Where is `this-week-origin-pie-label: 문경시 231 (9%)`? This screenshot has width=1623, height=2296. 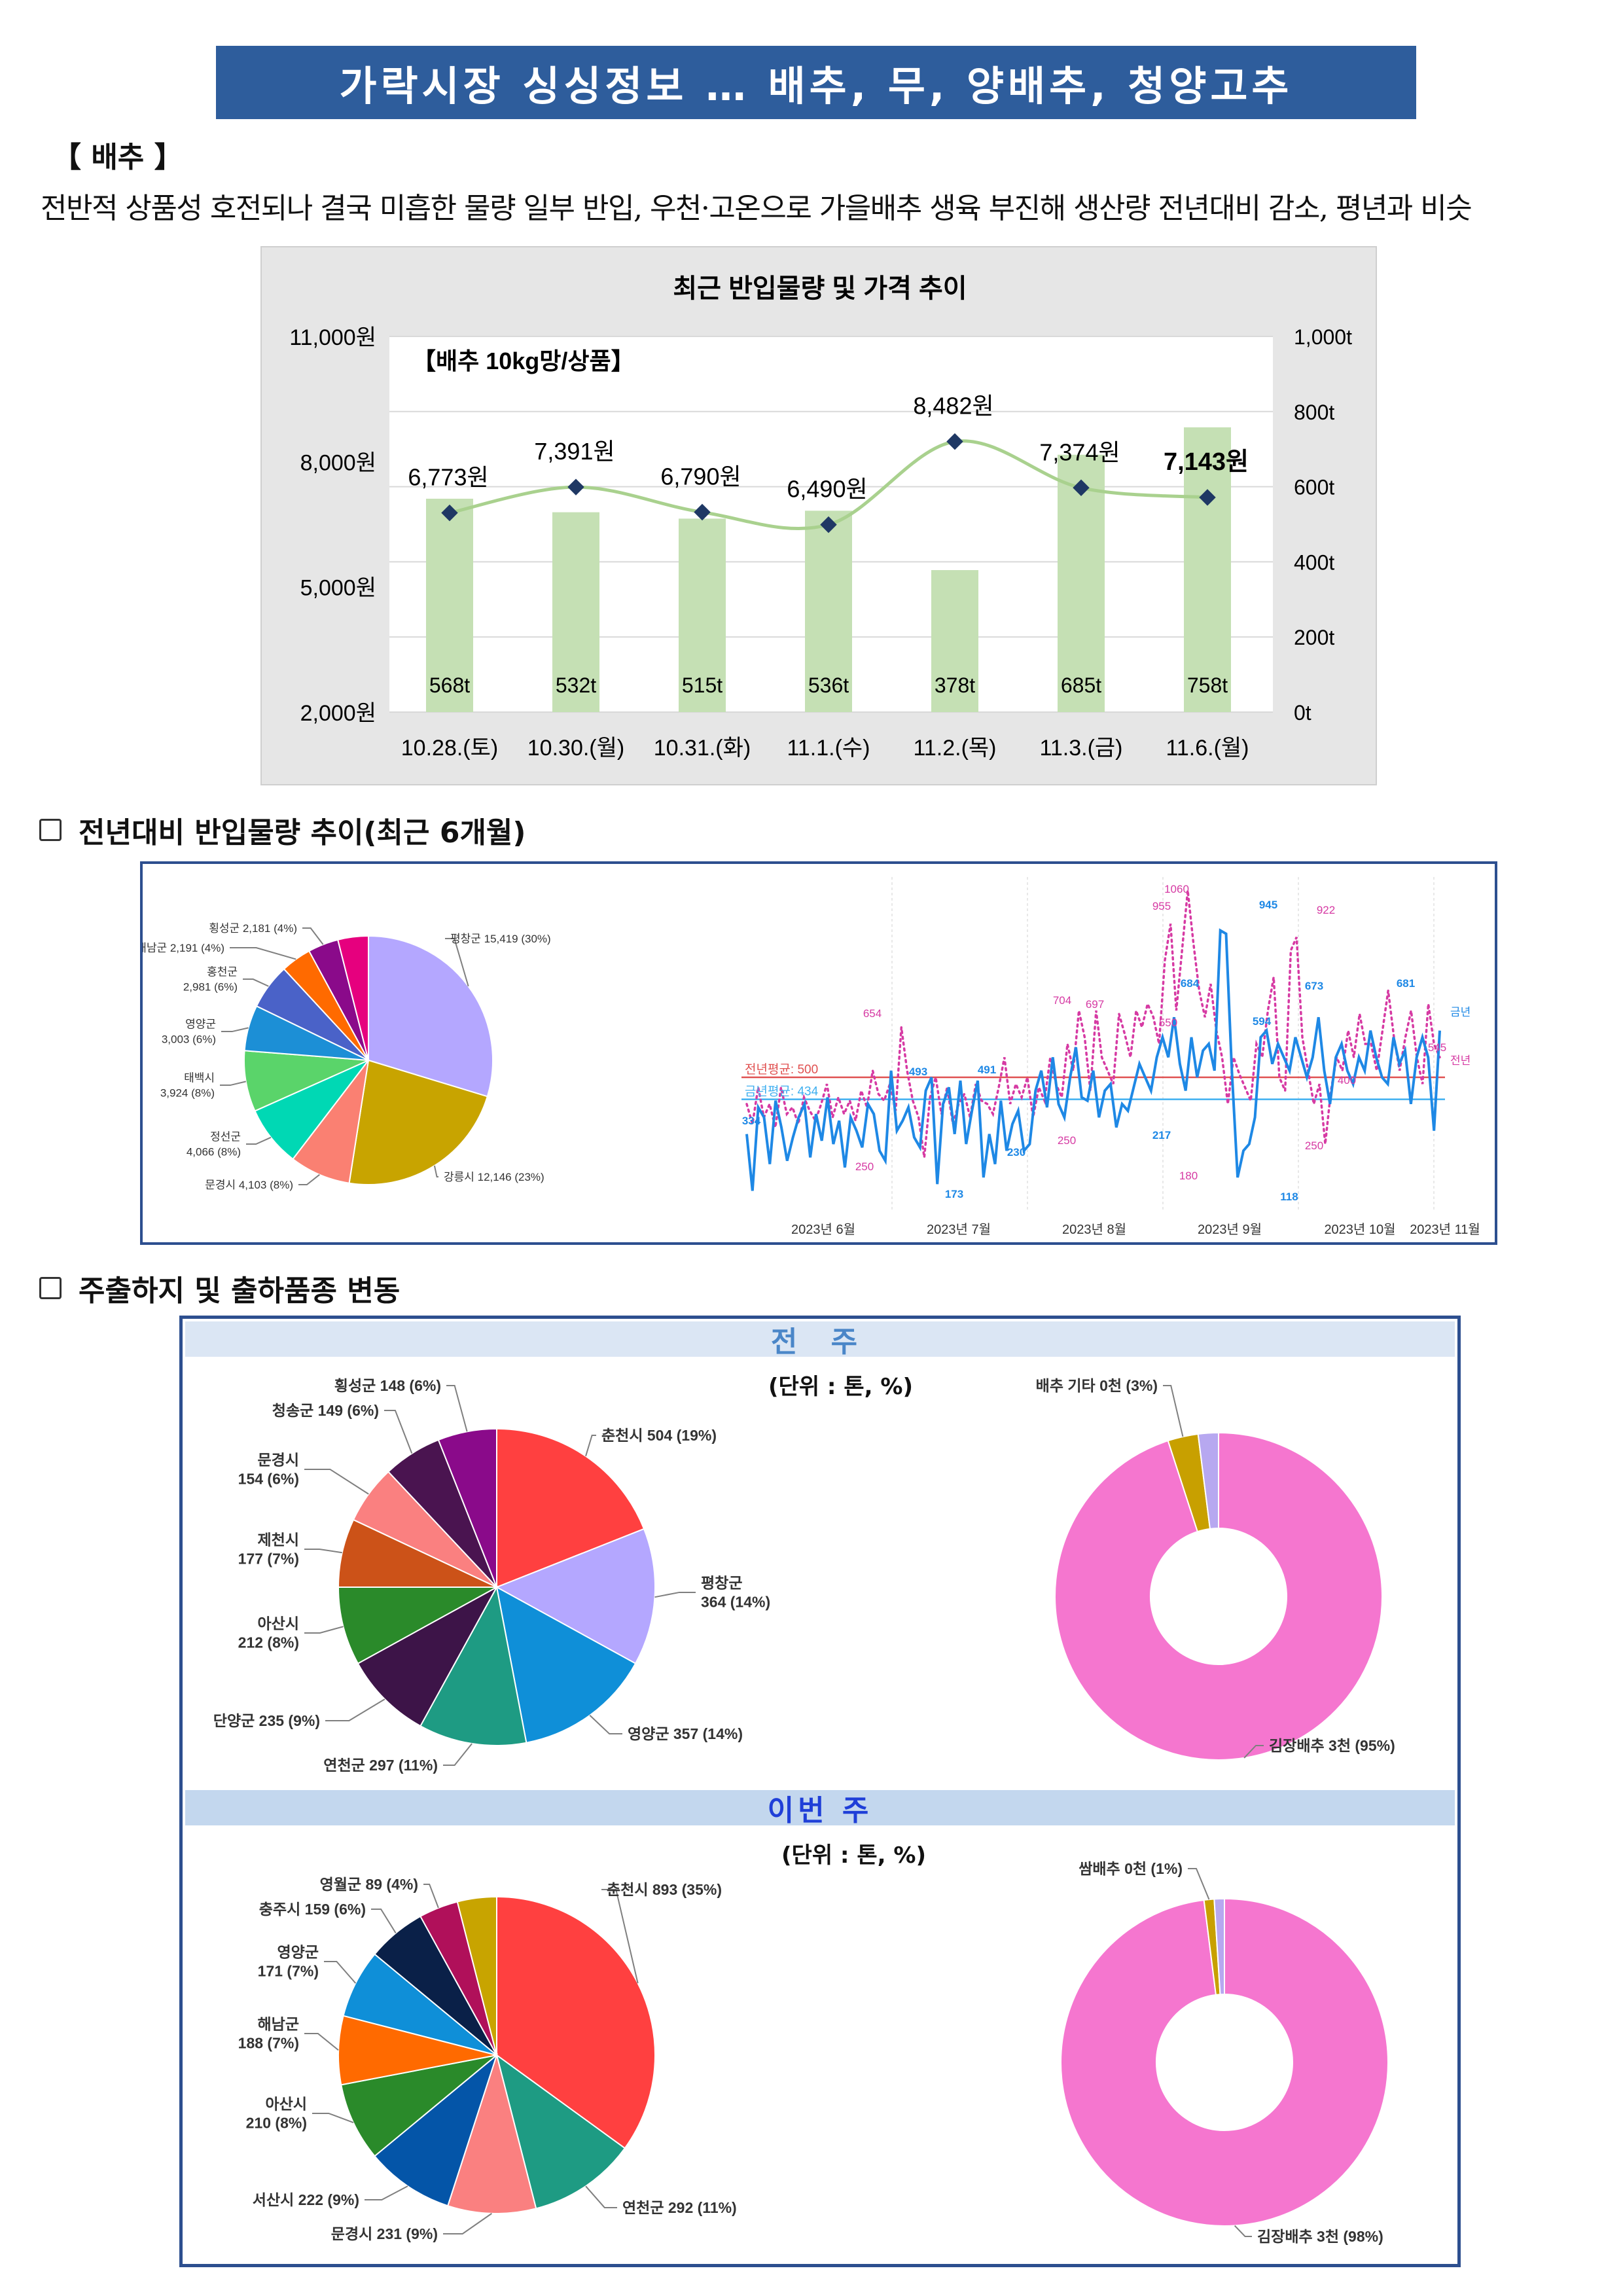
this-week-origin-pie-label: 문경시 231 (9%) is located at coordinates (384, 2233).